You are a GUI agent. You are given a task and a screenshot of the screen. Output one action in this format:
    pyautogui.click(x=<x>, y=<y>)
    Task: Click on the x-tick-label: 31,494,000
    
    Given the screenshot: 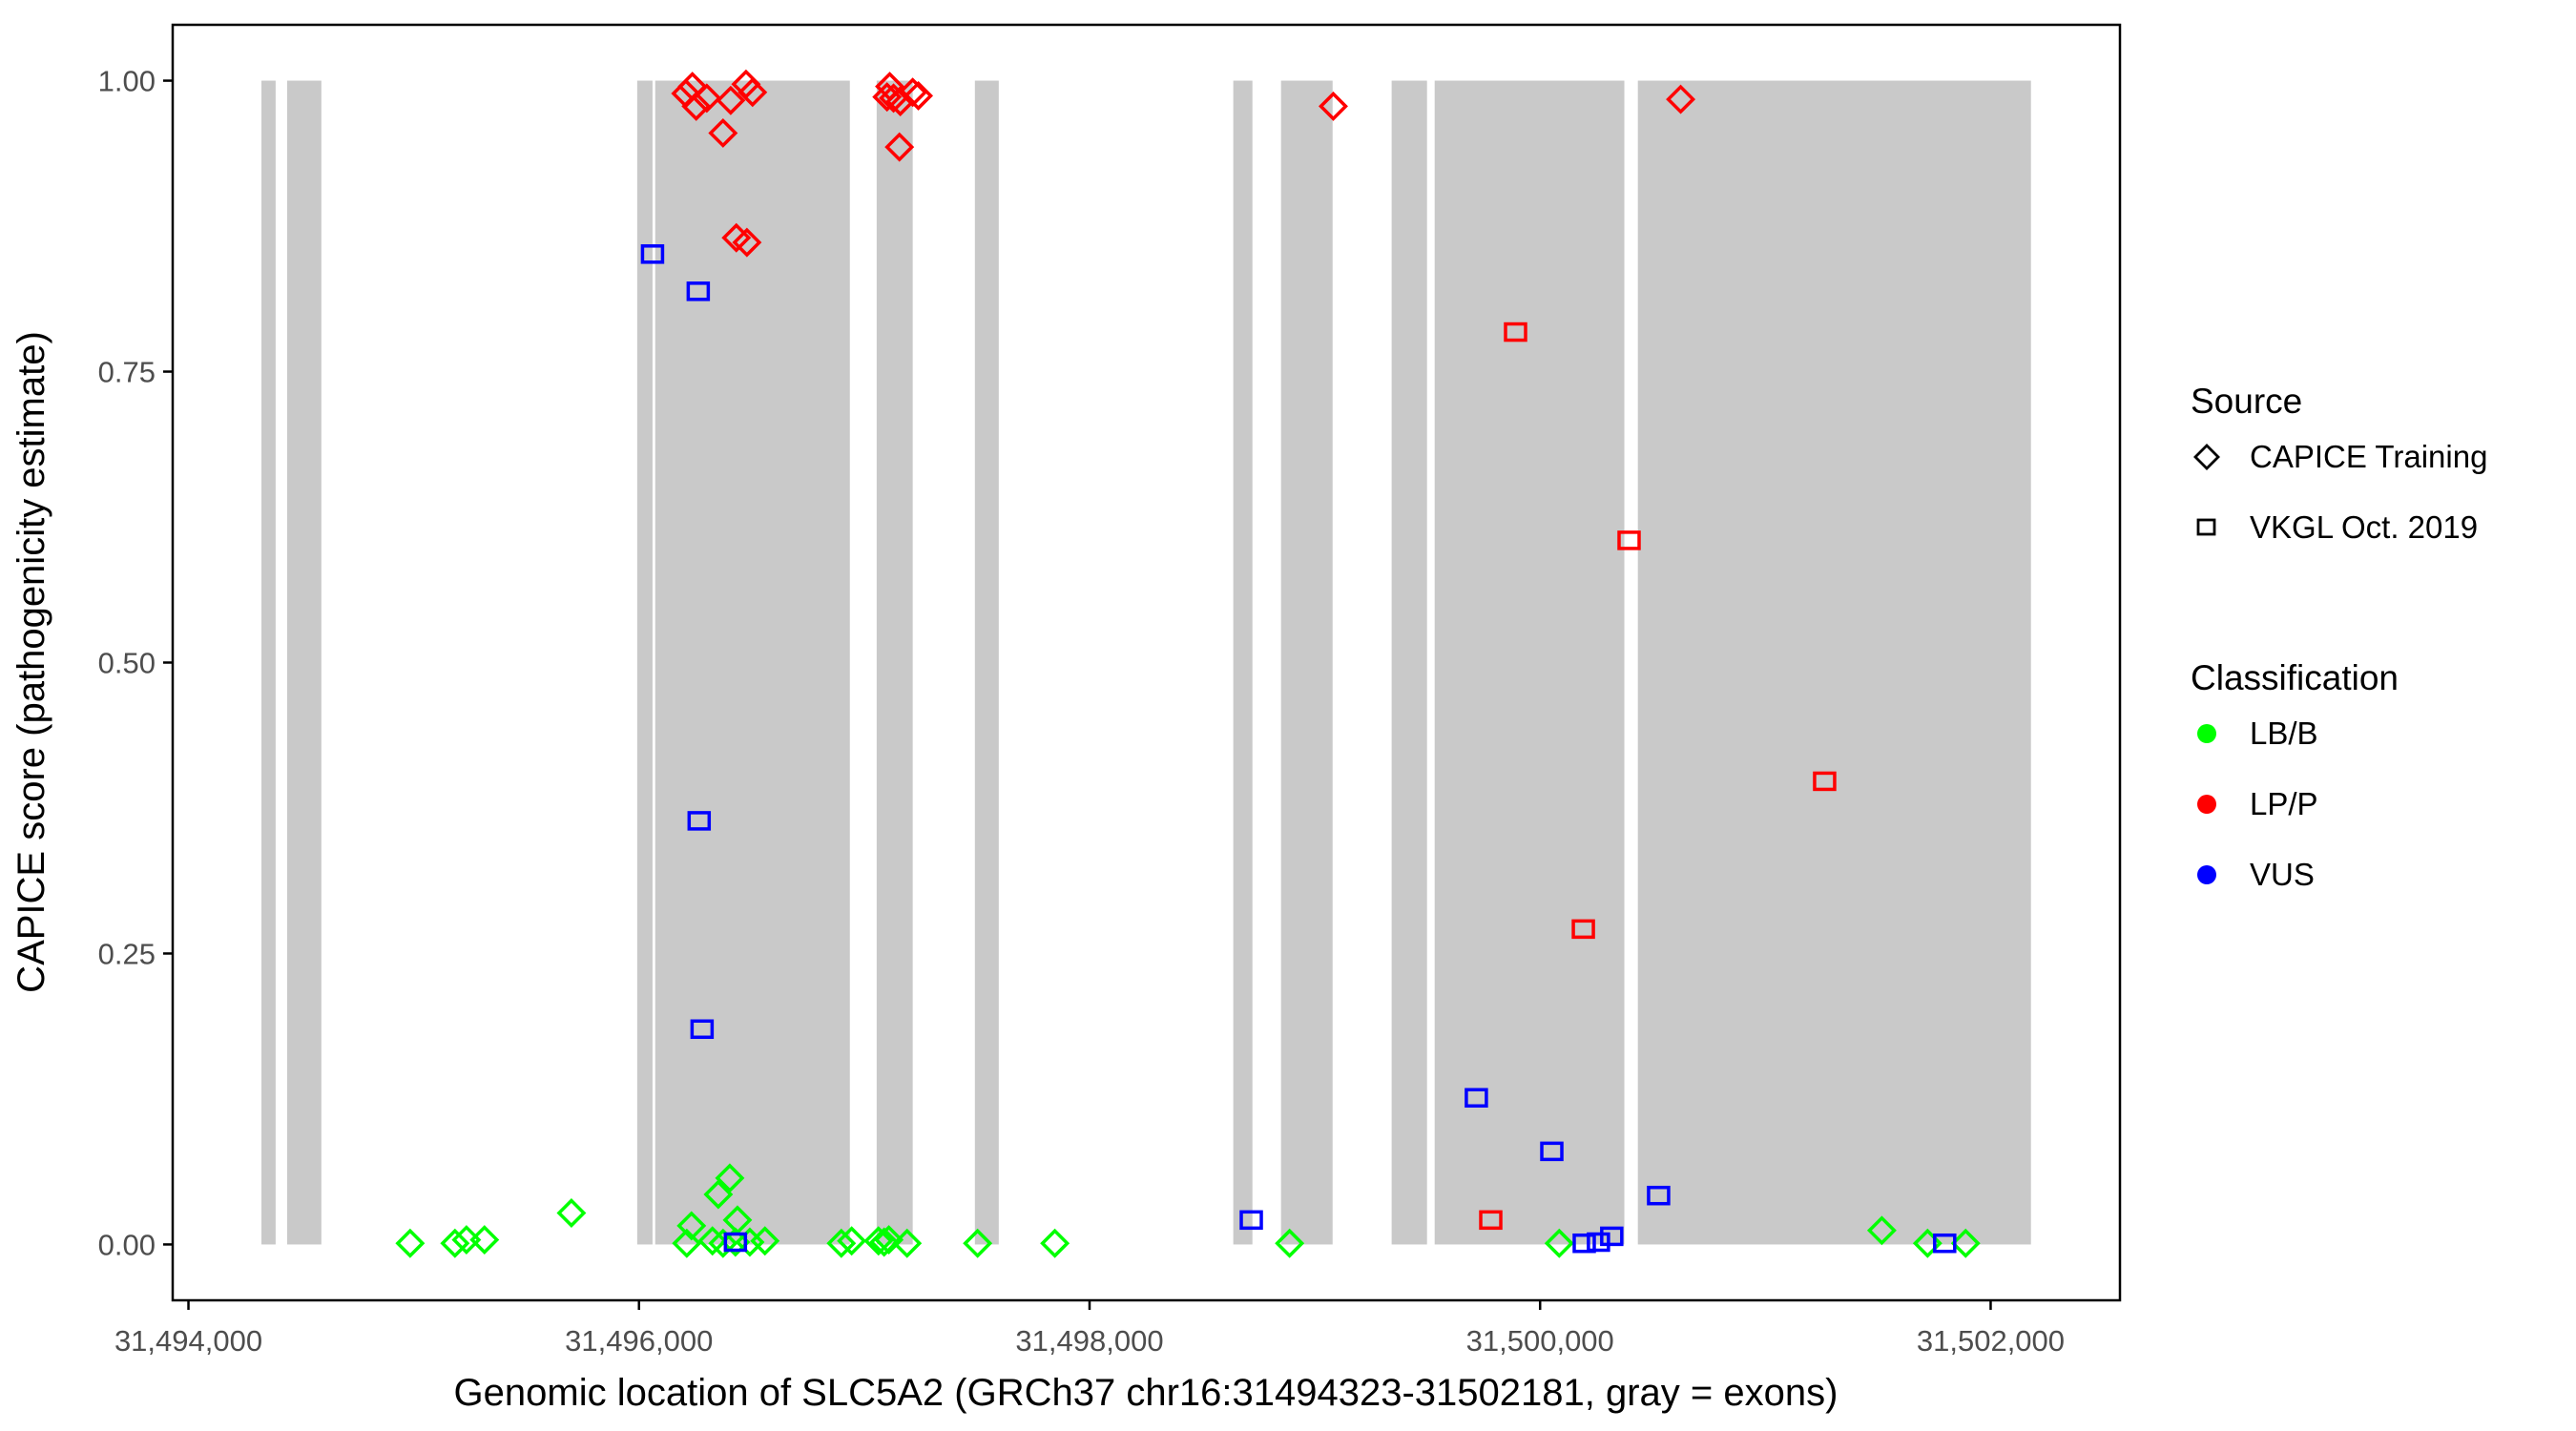 What is the action you would take?
    pyautogui.click(x=188, y=1341)
    